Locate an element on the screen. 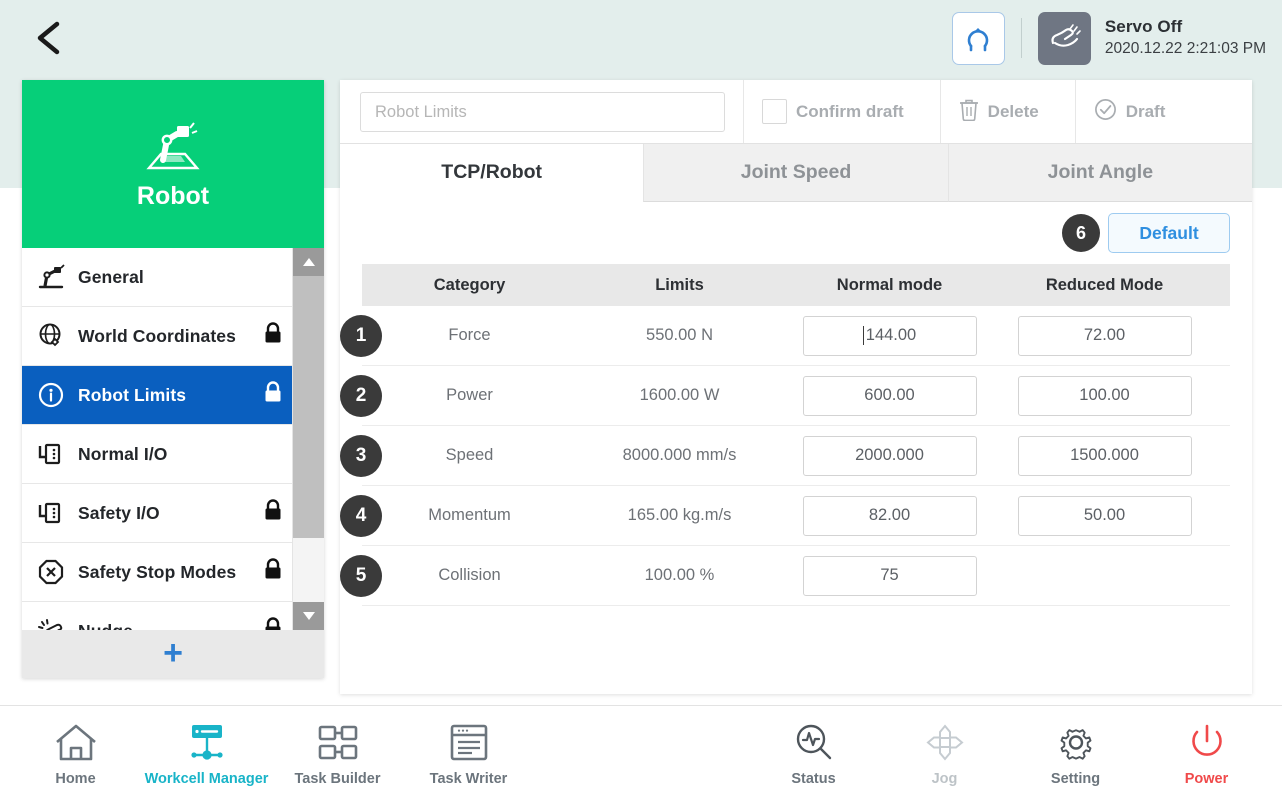  bottom-nav-home: Home is located at coordinates (75, 754).